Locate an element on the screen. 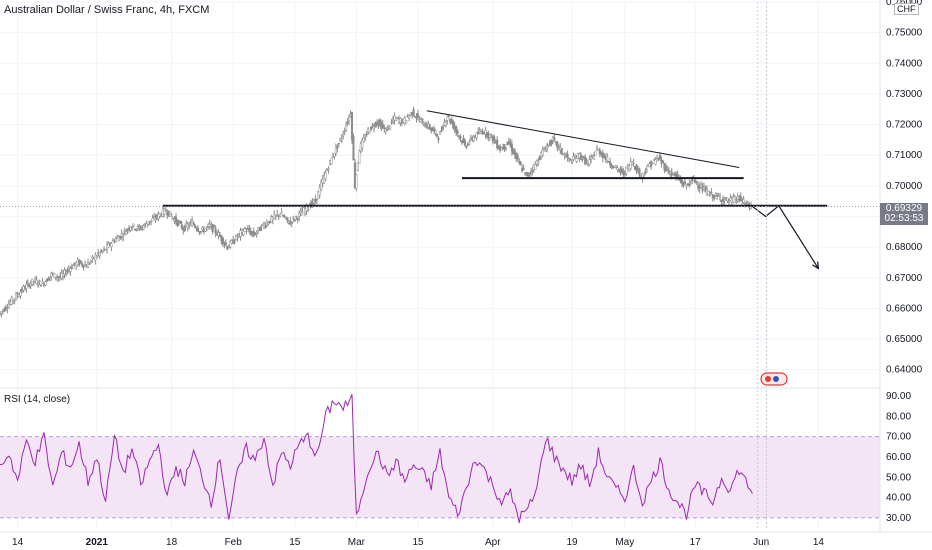 The height and width of the screenshot is (550, 932). rsi-axis: 90.00 80.00 70.00 60.00 50.00 40.00 30.00 is located at coordinates (898, 457).